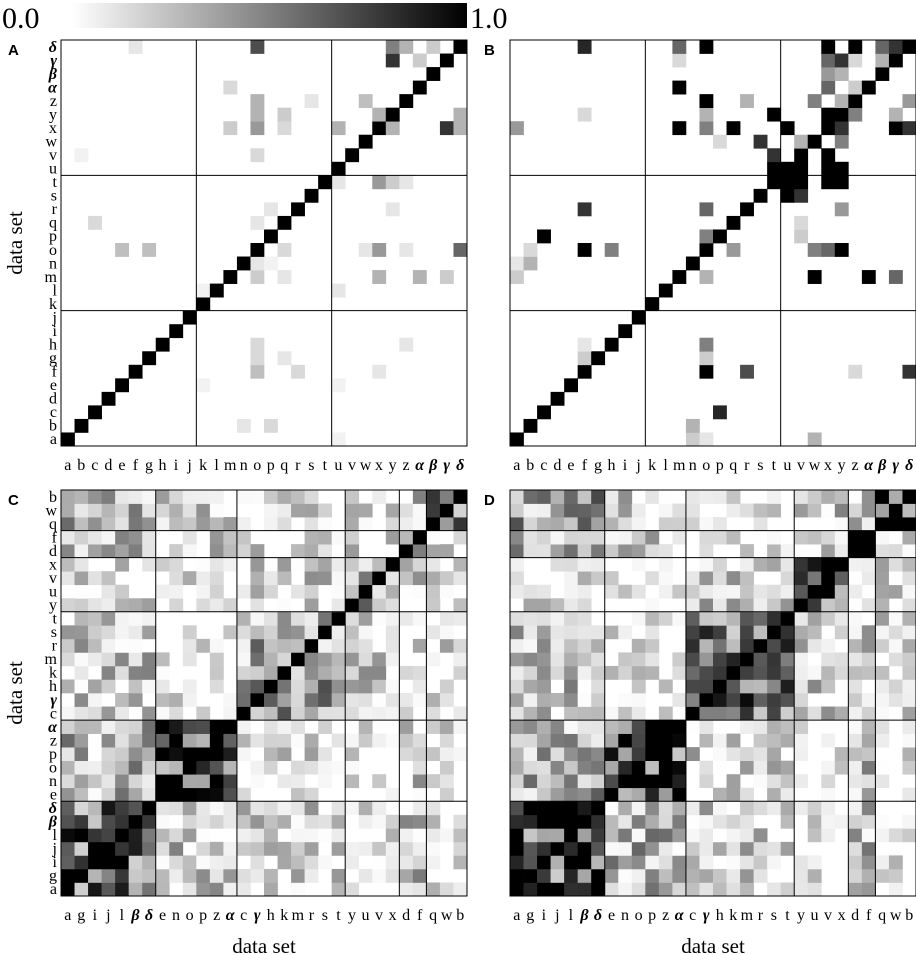 The height and width of the screenshot is (955, 916). I want to click on x-tick-label: z, so click(665, 915).